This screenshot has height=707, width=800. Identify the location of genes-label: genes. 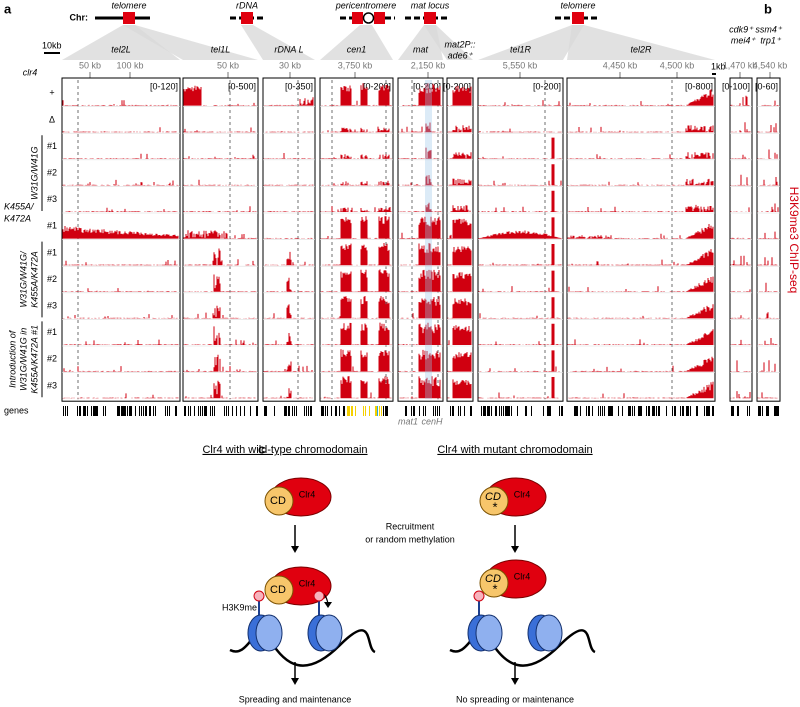
(16, 410).